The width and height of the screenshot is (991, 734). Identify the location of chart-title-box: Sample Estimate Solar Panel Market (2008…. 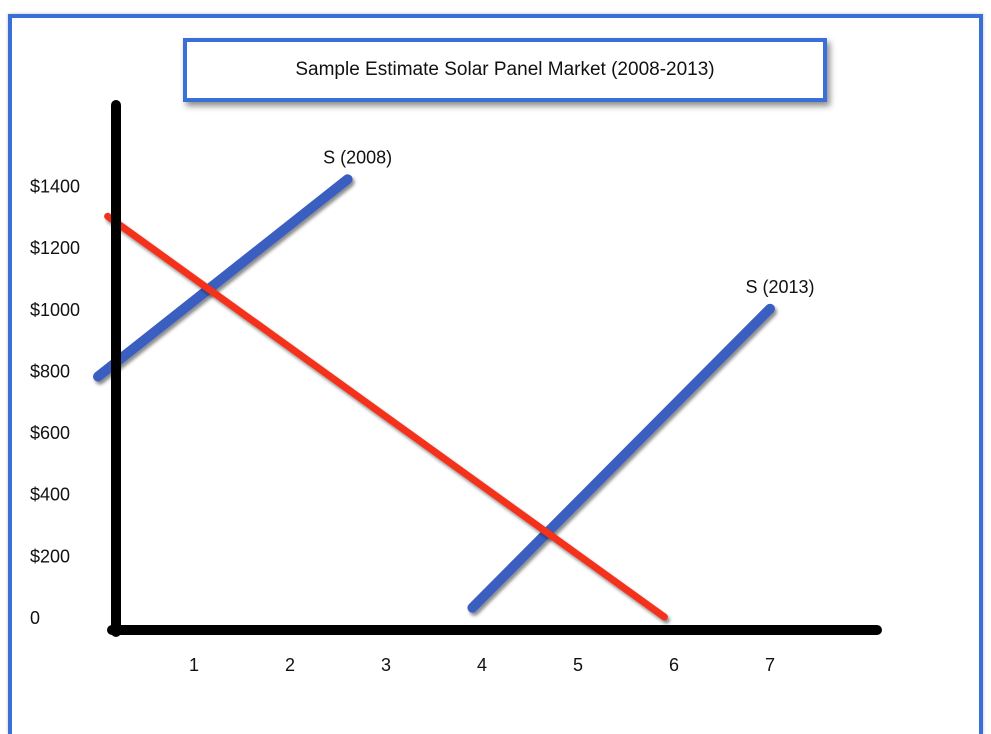
(505, 70).